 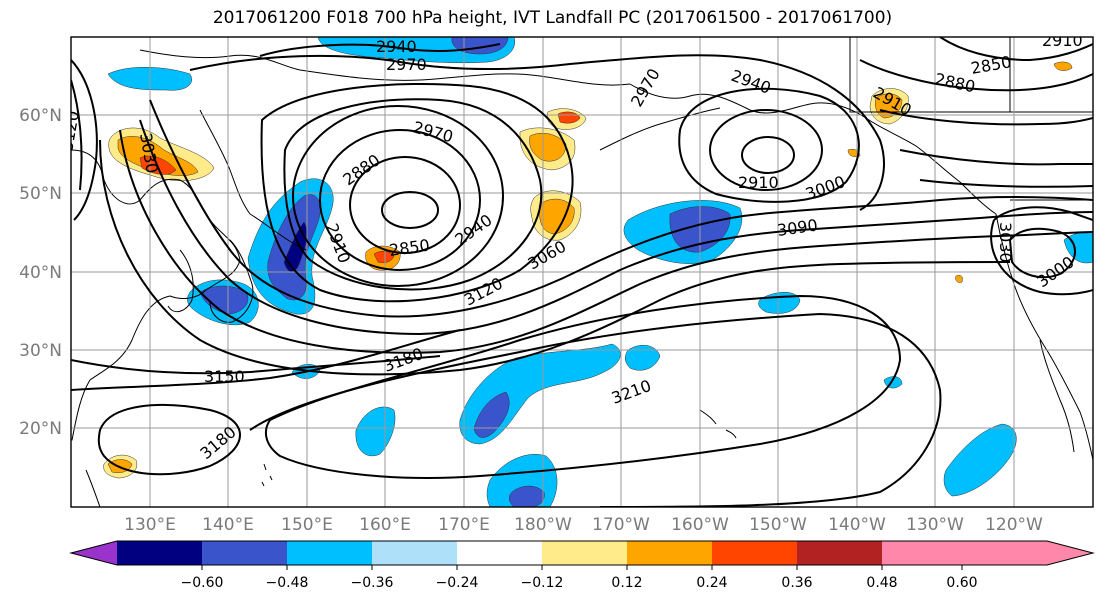 What do you see at coordinates (150, 525) in the screenshot?
I see `lon-label: 130°E` at bounding box center [150, 525].